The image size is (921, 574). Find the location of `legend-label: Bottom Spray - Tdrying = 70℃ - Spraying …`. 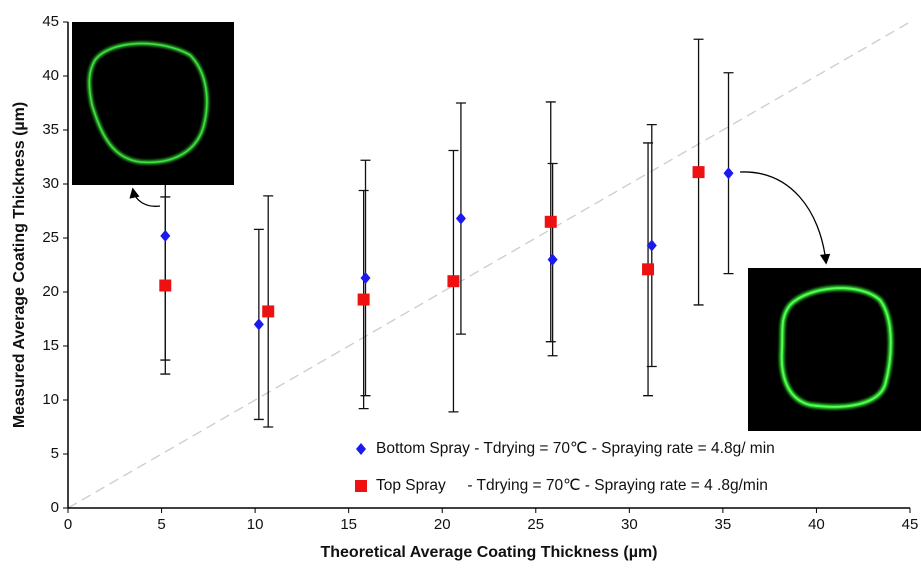

legend-label: Bottom Spray - Tdrying = 70℃ - Spraying … is located at coordinates (575, 448).